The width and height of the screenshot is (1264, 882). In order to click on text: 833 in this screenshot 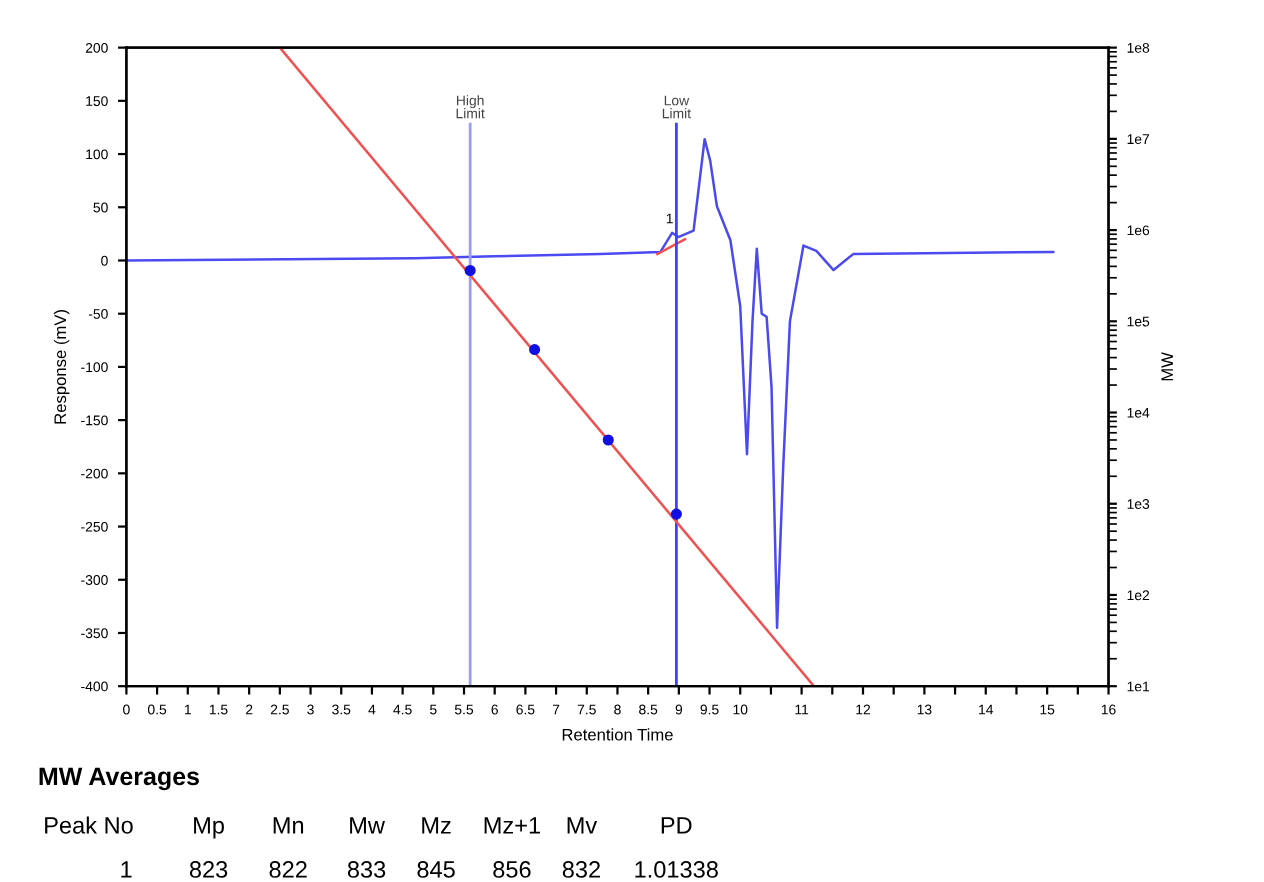, I will do `click(366, 869)`.